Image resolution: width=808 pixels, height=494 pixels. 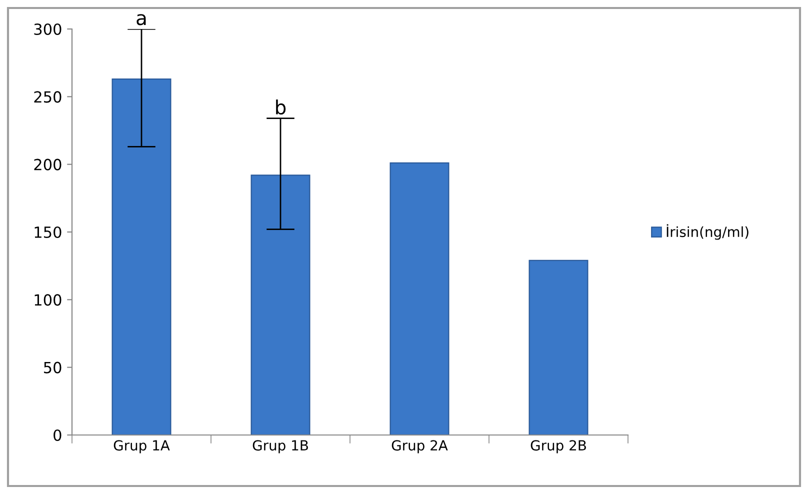 I want to click on x-tick-label: Grup 2A, so click(x=420, y=447).